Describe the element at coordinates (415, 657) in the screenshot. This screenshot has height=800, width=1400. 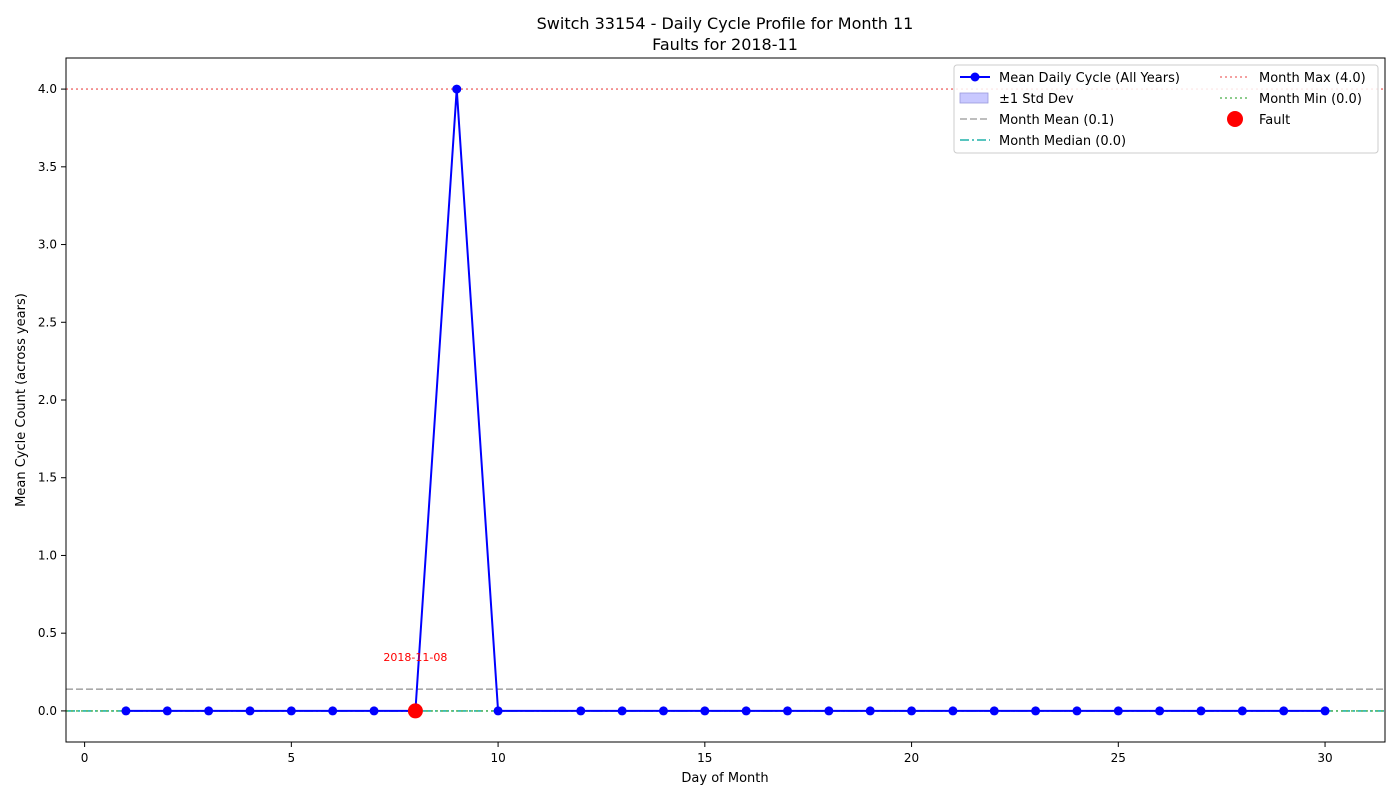
I see `fault-label: 2018-11-08` at that location.